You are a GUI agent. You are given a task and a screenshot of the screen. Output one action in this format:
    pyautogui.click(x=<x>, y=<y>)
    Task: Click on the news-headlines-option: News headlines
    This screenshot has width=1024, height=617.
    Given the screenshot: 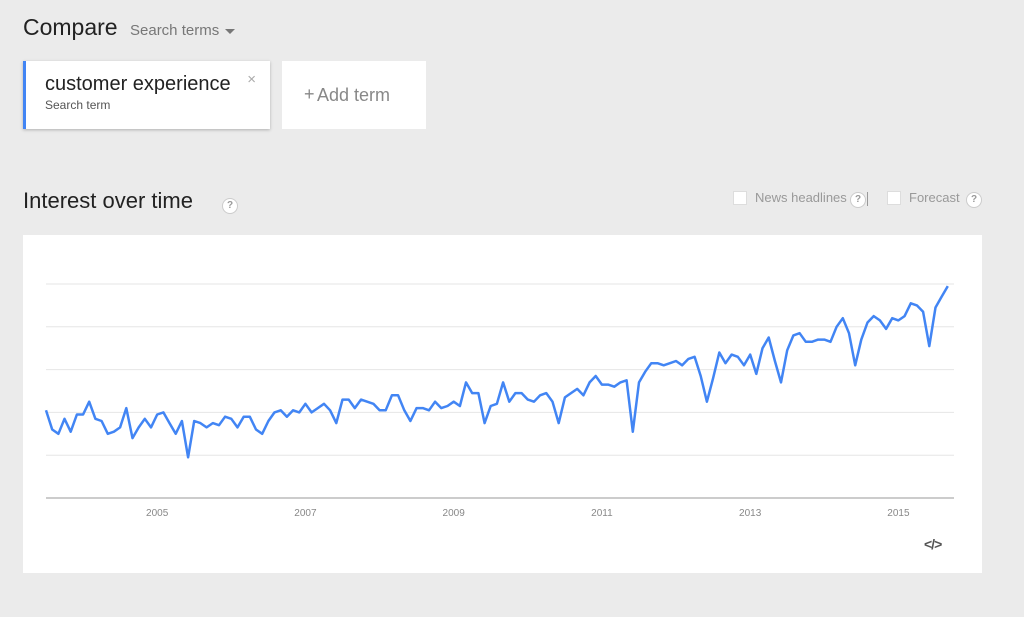 What is the action you would take?
    pyautogui.click(x=790, y=197)
    